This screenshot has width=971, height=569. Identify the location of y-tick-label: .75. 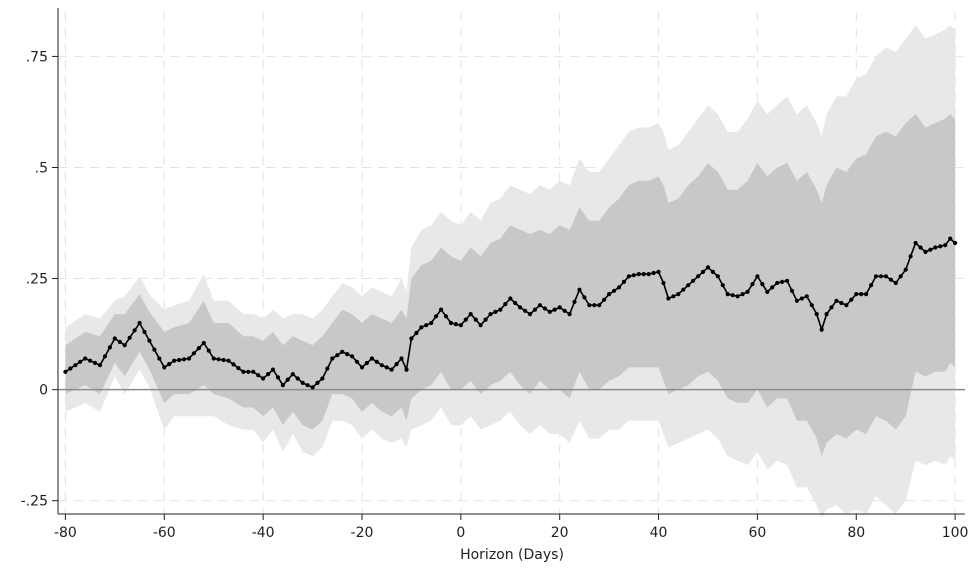
(37, 57).